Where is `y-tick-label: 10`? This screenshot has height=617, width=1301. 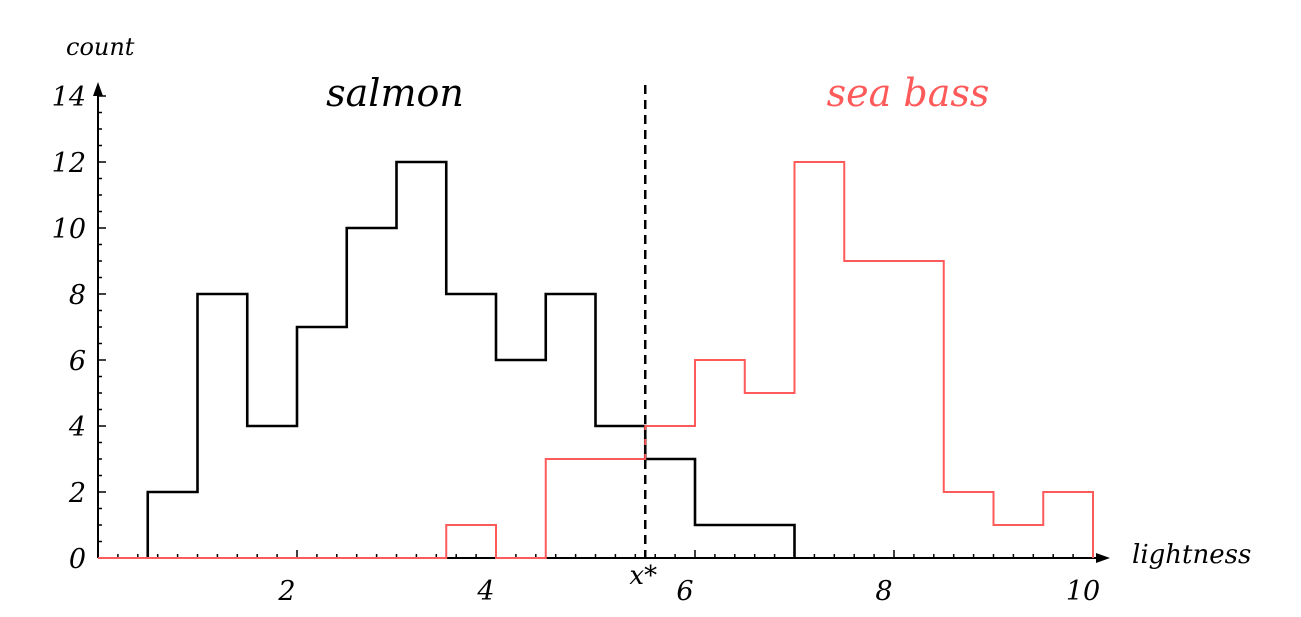 y-tick-label: 10 is located at coordinates (69, 229).